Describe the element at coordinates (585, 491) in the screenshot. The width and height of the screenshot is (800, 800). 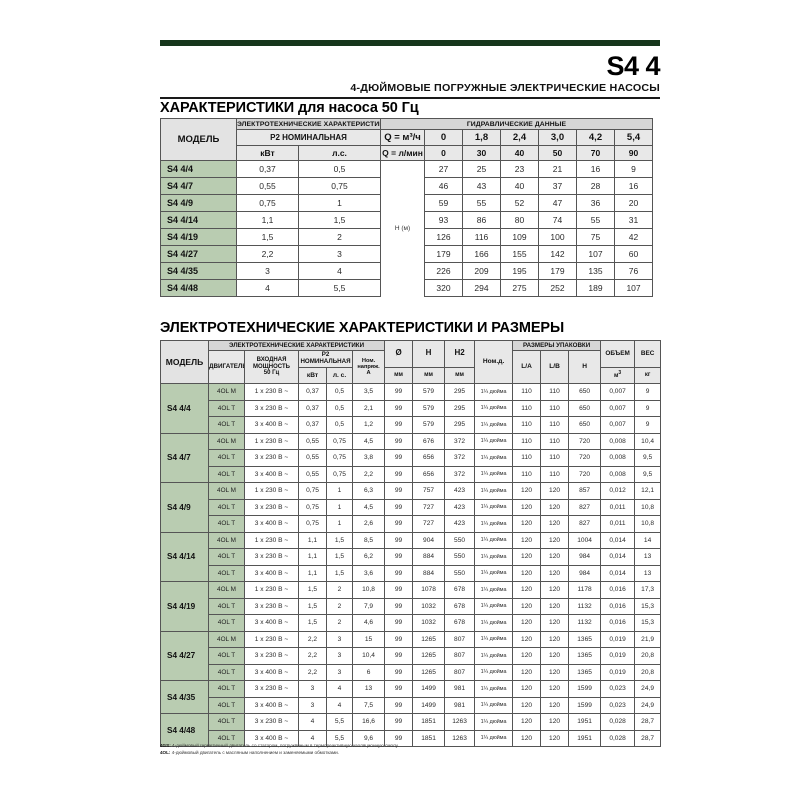
I see `lh-cell: 857` at that location.